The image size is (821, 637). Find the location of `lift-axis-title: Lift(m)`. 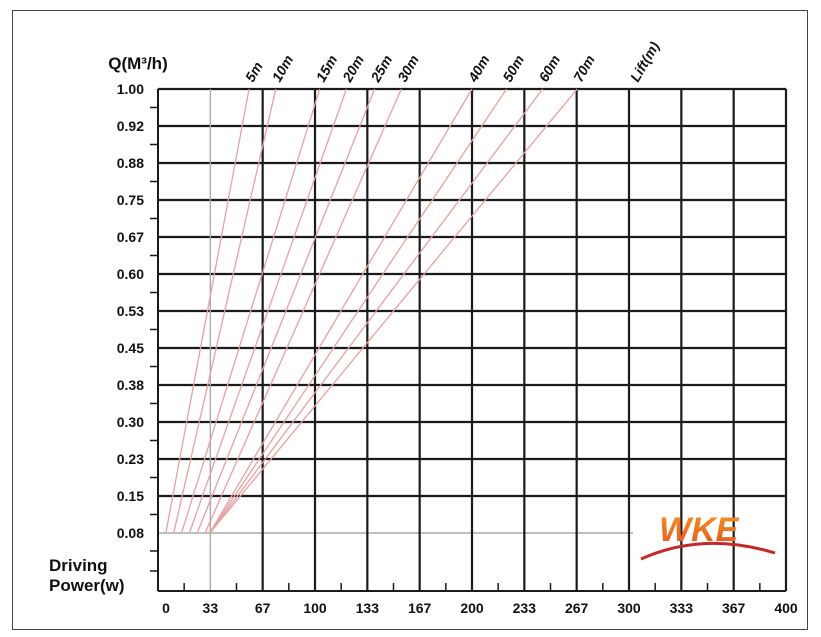

lift-axis-title: Lift(m) is located at coordinates (645, 62).